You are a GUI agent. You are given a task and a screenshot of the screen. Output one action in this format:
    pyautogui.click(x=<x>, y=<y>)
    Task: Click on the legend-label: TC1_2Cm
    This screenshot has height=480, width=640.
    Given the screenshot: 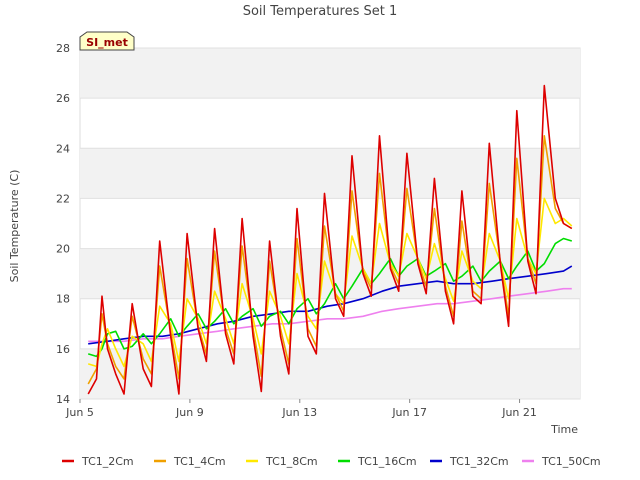 What is the action you would take?
    pyautogui.click(x=107, y=461)
    